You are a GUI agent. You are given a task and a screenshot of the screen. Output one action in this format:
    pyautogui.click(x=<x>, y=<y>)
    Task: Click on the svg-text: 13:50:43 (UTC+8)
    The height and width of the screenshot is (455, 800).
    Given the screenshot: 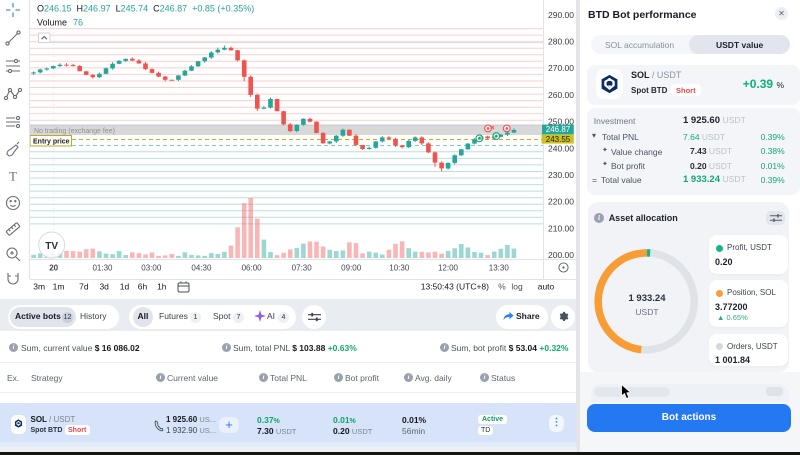 What is the action you would take?
    pyautogui.click(x=455, y=287)
    